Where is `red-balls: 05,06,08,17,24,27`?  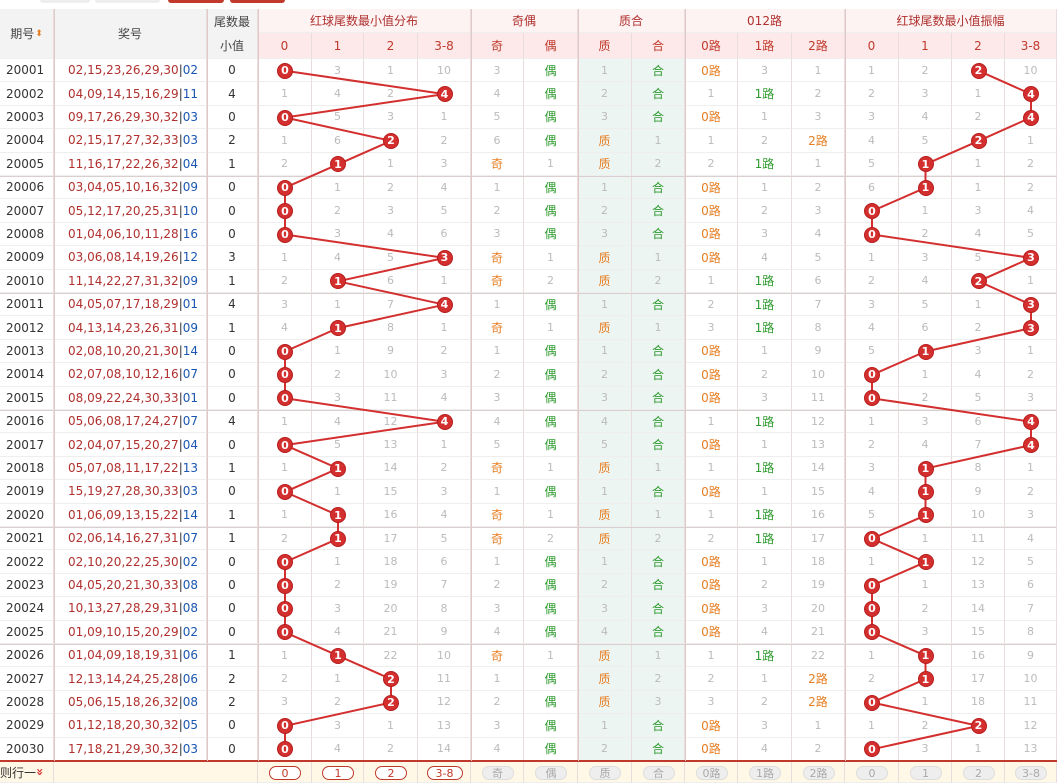
red-balls: 05,06,08,17,24,27 is located at coordinates (123, 421).